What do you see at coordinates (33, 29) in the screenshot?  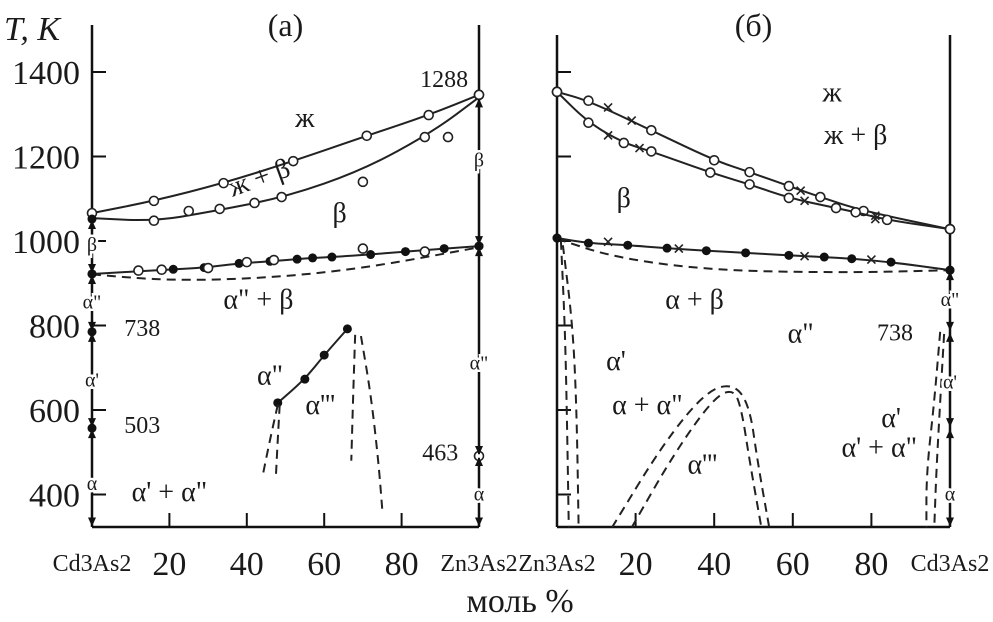 I see `y-axis-label: T, K` at bounding box center [33, 29].